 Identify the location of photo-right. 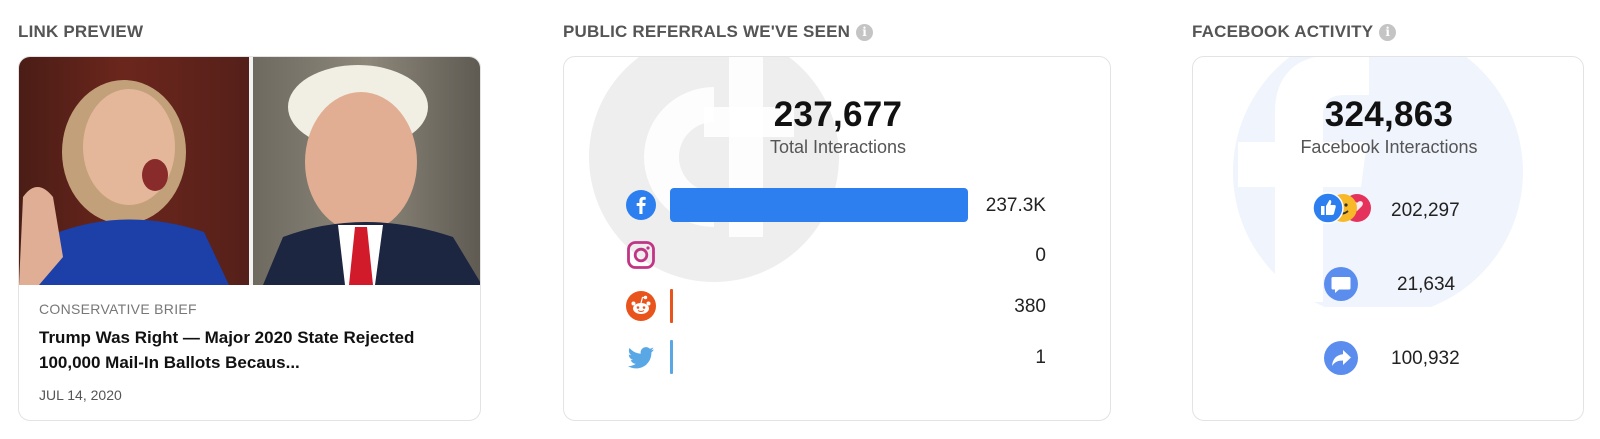
(366, 171).